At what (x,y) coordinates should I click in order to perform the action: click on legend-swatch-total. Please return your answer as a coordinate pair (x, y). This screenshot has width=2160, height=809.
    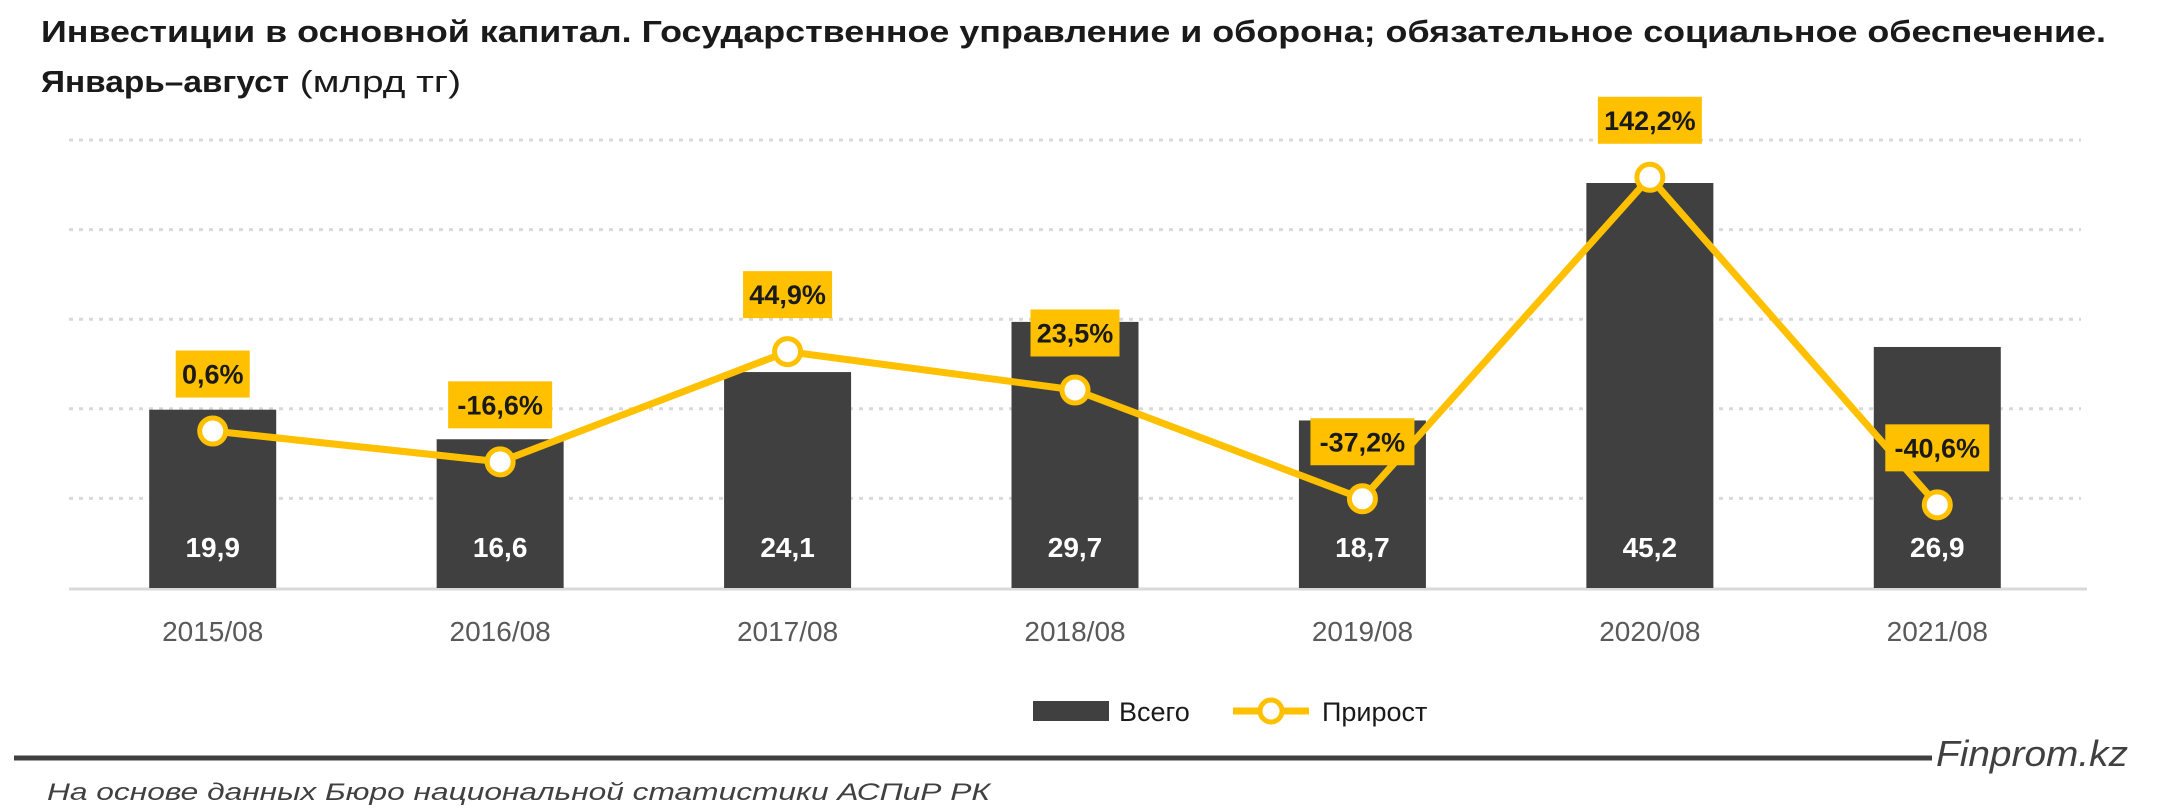
    Looking at the image, I should click on (1071, 711).